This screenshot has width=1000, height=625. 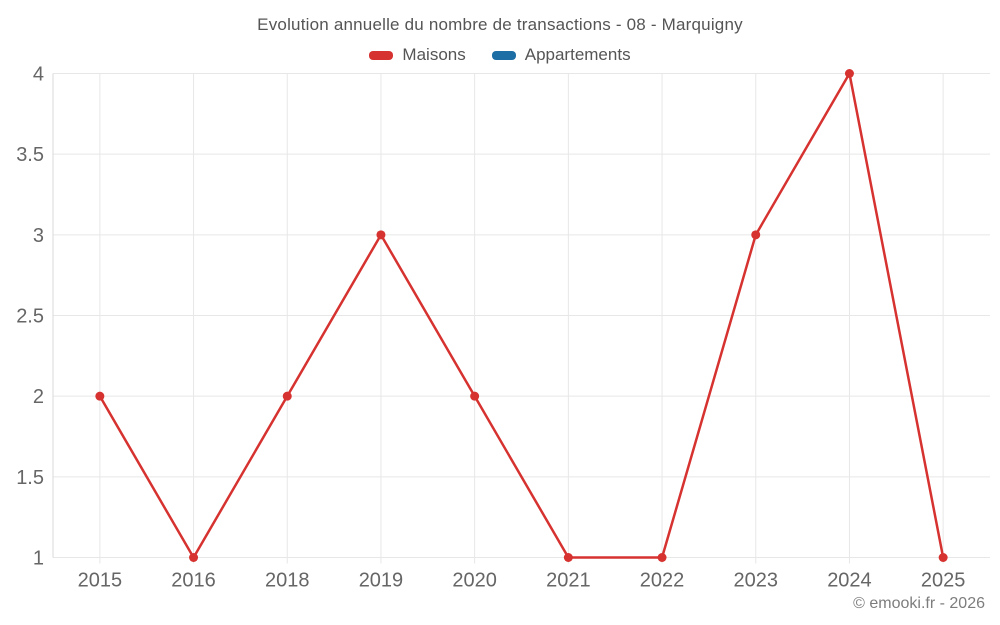 What do you see at coordinates (849, 581) in the screenshot?
I see `x-axis-tick-label: 2024` at bounding box center [849, 581].